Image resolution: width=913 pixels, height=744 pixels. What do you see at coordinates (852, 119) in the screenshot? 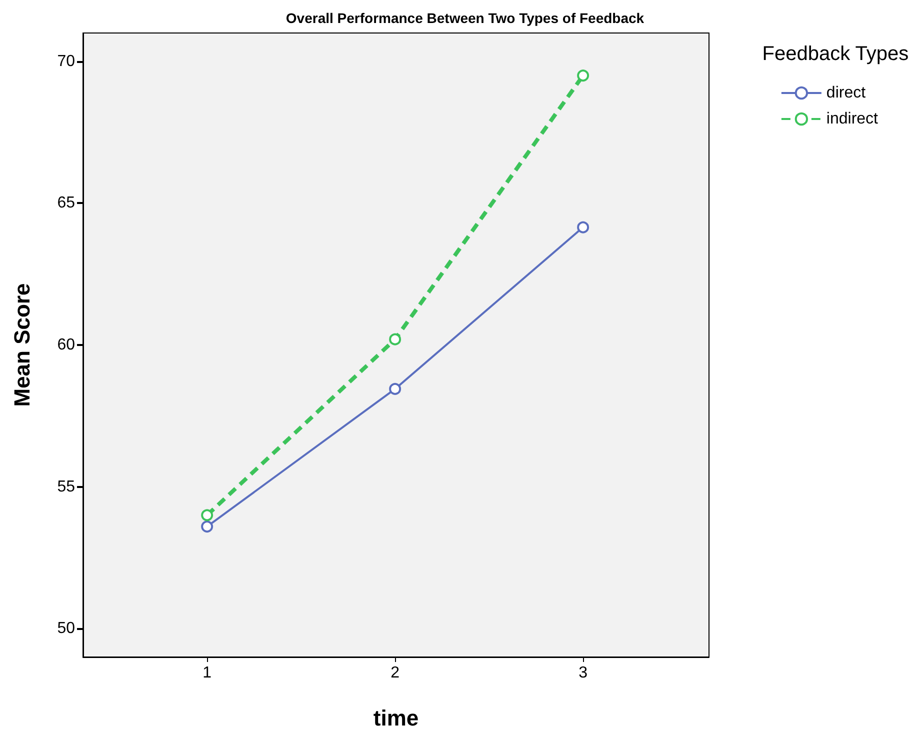
I see `legend-label: indirect` at bounding box center [852, 119].